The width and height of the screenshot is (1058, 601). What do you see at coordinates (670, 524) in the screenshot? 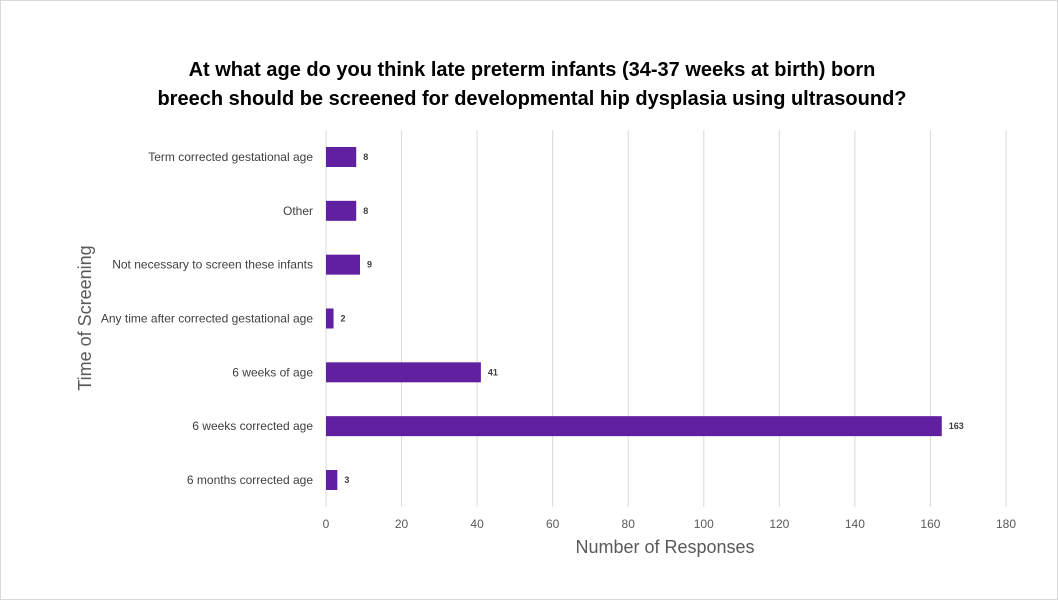
I see `x-tick-labels: 0 20 40 60 80 100 120 140 160 180` at bounding box center [670, 524].